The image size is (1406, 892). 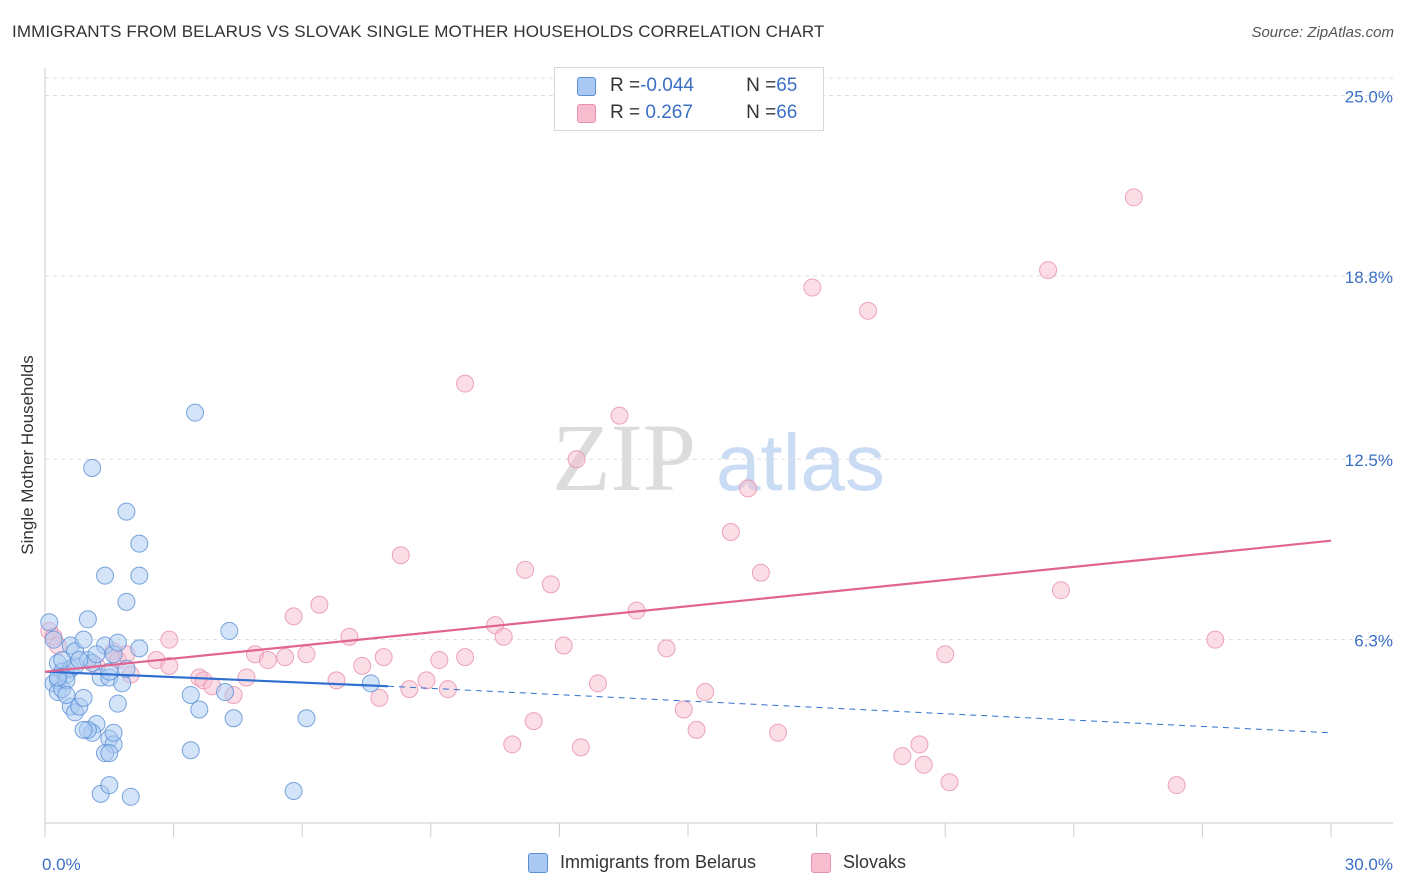 What do you see at coordinates (538, 862) in the screenshot?
I see `bottom-legend-swatch-belarus` at bounding box center [538, 862].